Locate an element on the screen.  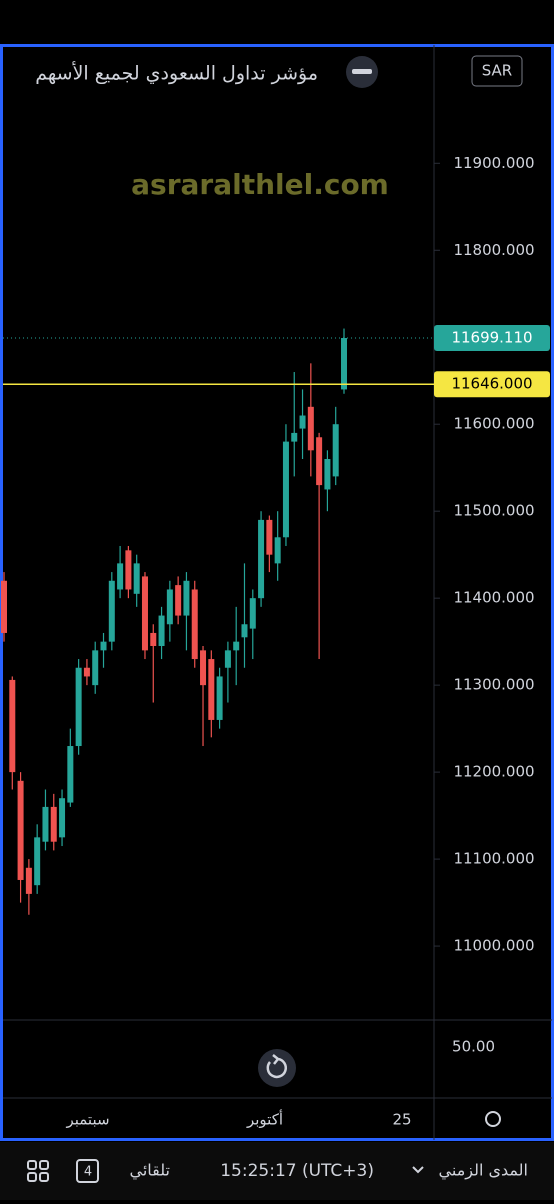
hline-label: 11646.000 is located at coordinates (491, 384).